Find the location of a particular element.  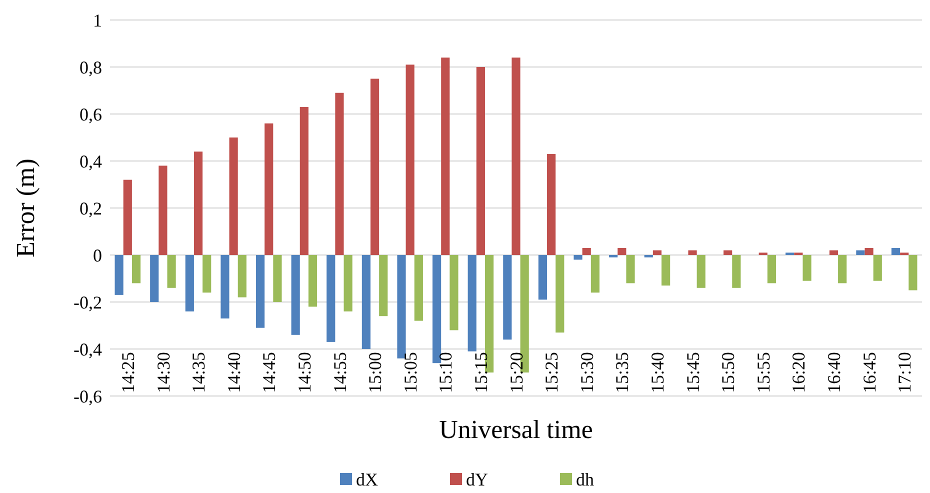

y-axis-title: Error (m) is located at coordinates (25, 208).